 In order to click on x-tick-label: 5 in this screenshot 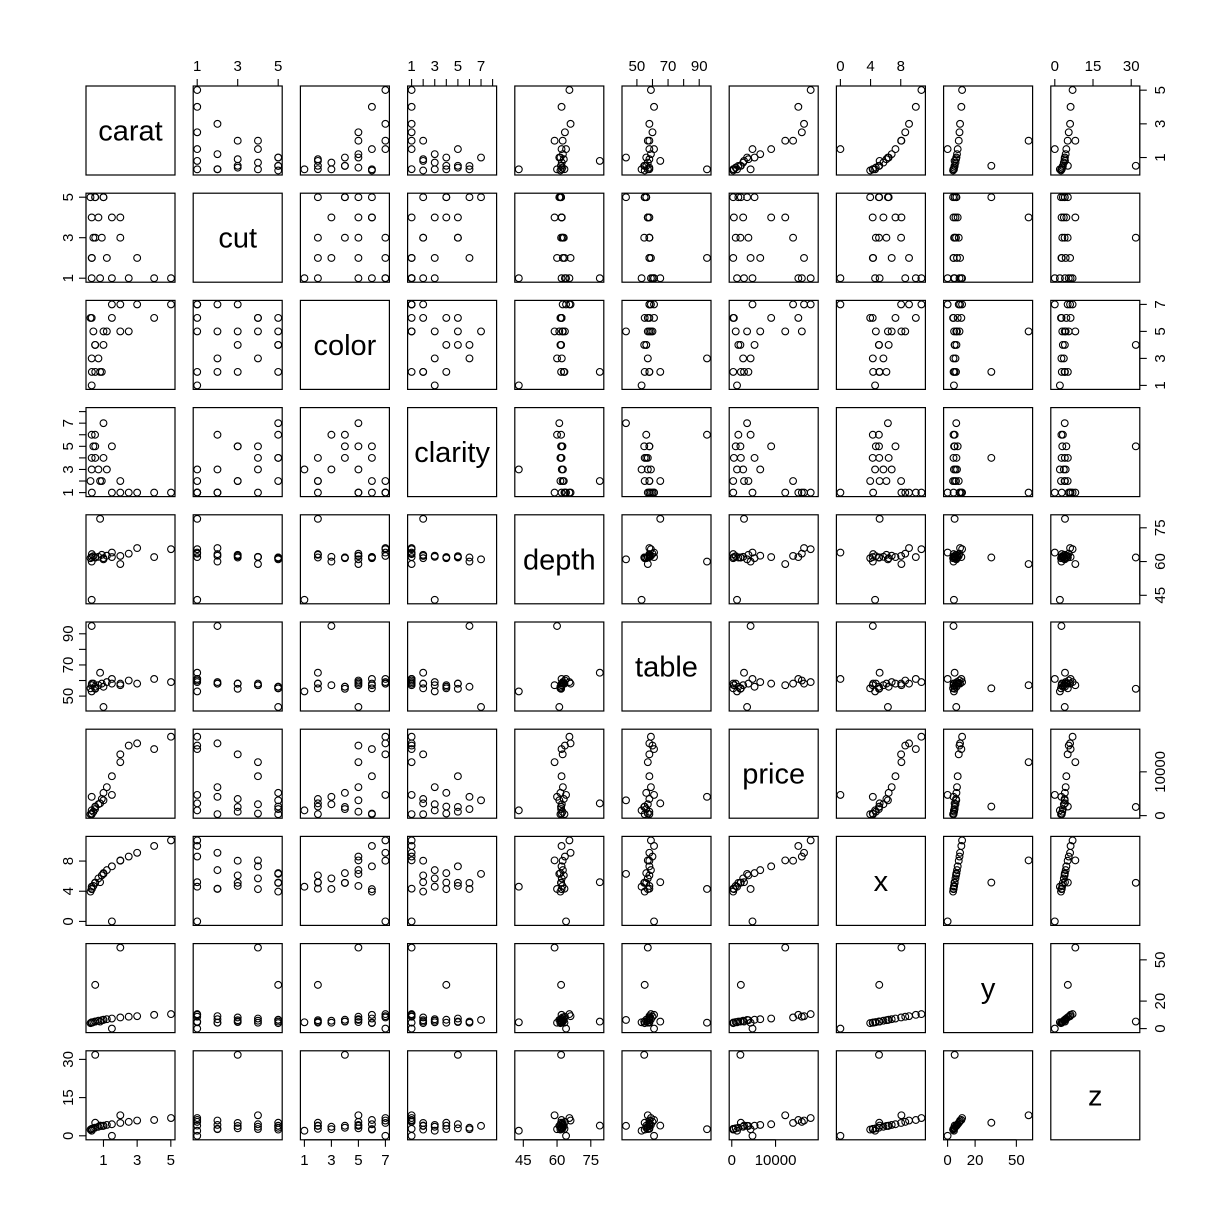, I will do `click(358, 1160)`.